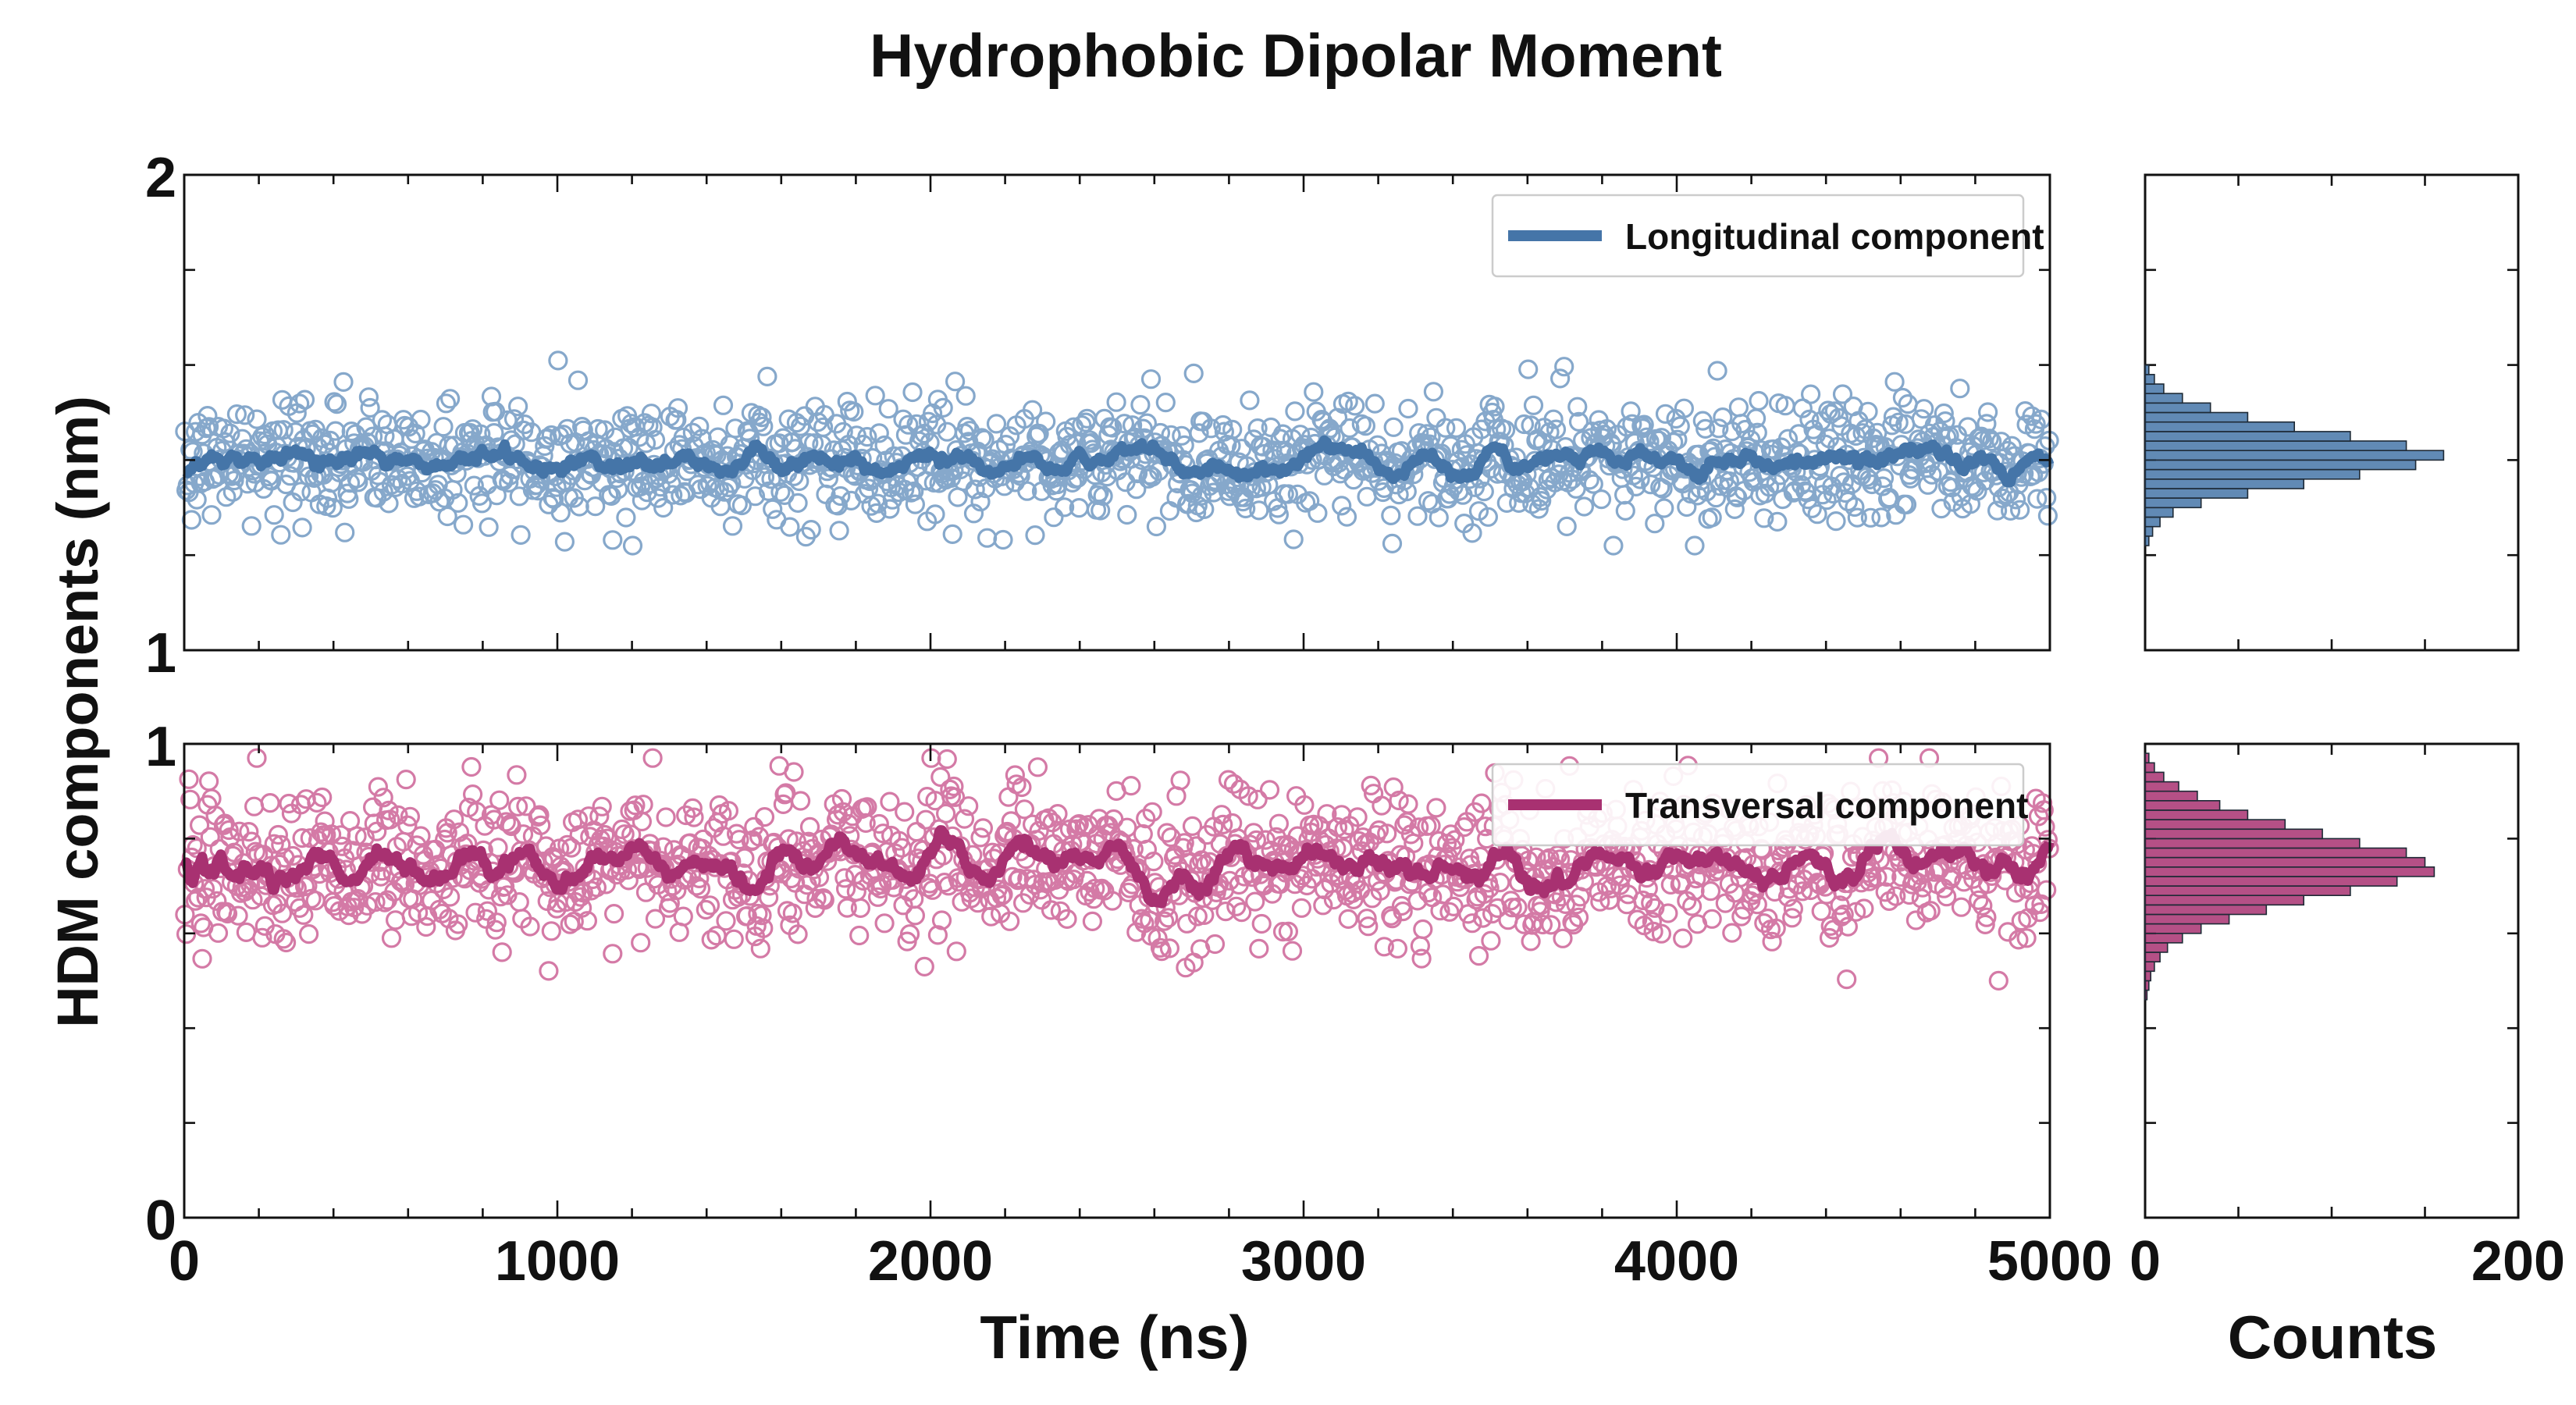  I want to click on y-tick-label: 2, so click(160, 178).